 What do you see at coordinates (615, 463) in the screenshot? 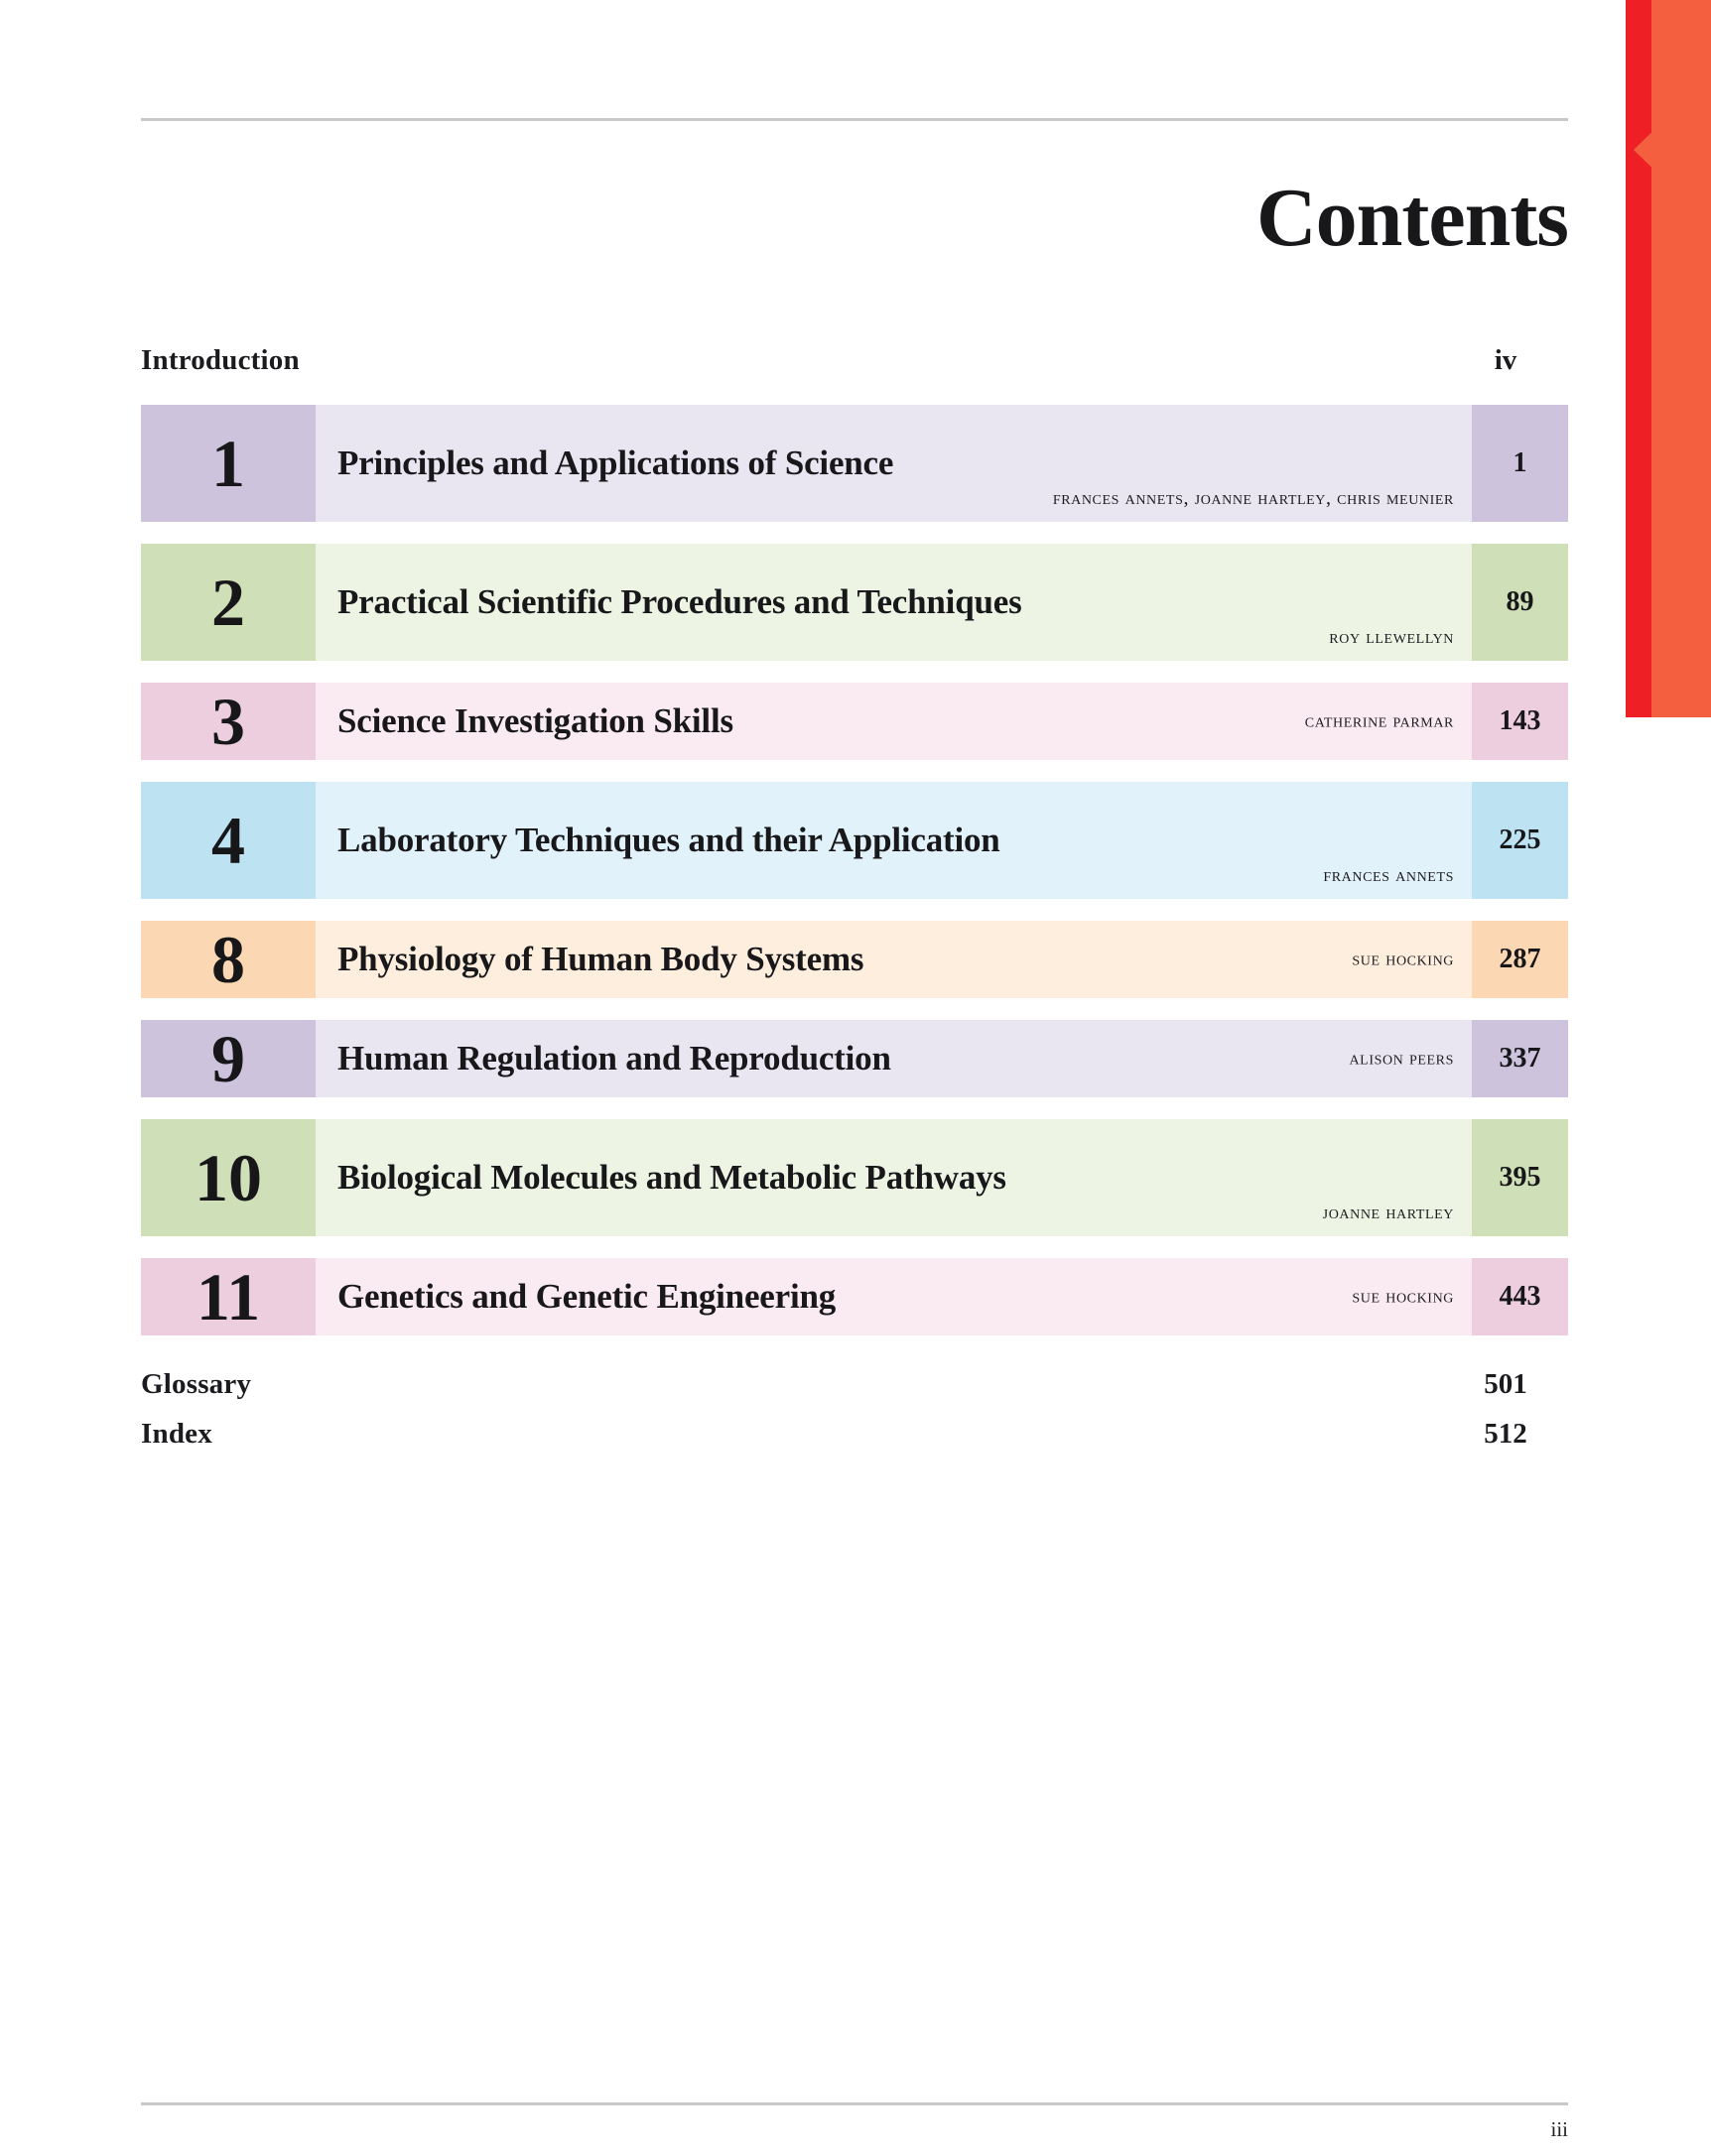
I see `chapter-title: Principles and Applications of Science` at bounding box center [615, 463].